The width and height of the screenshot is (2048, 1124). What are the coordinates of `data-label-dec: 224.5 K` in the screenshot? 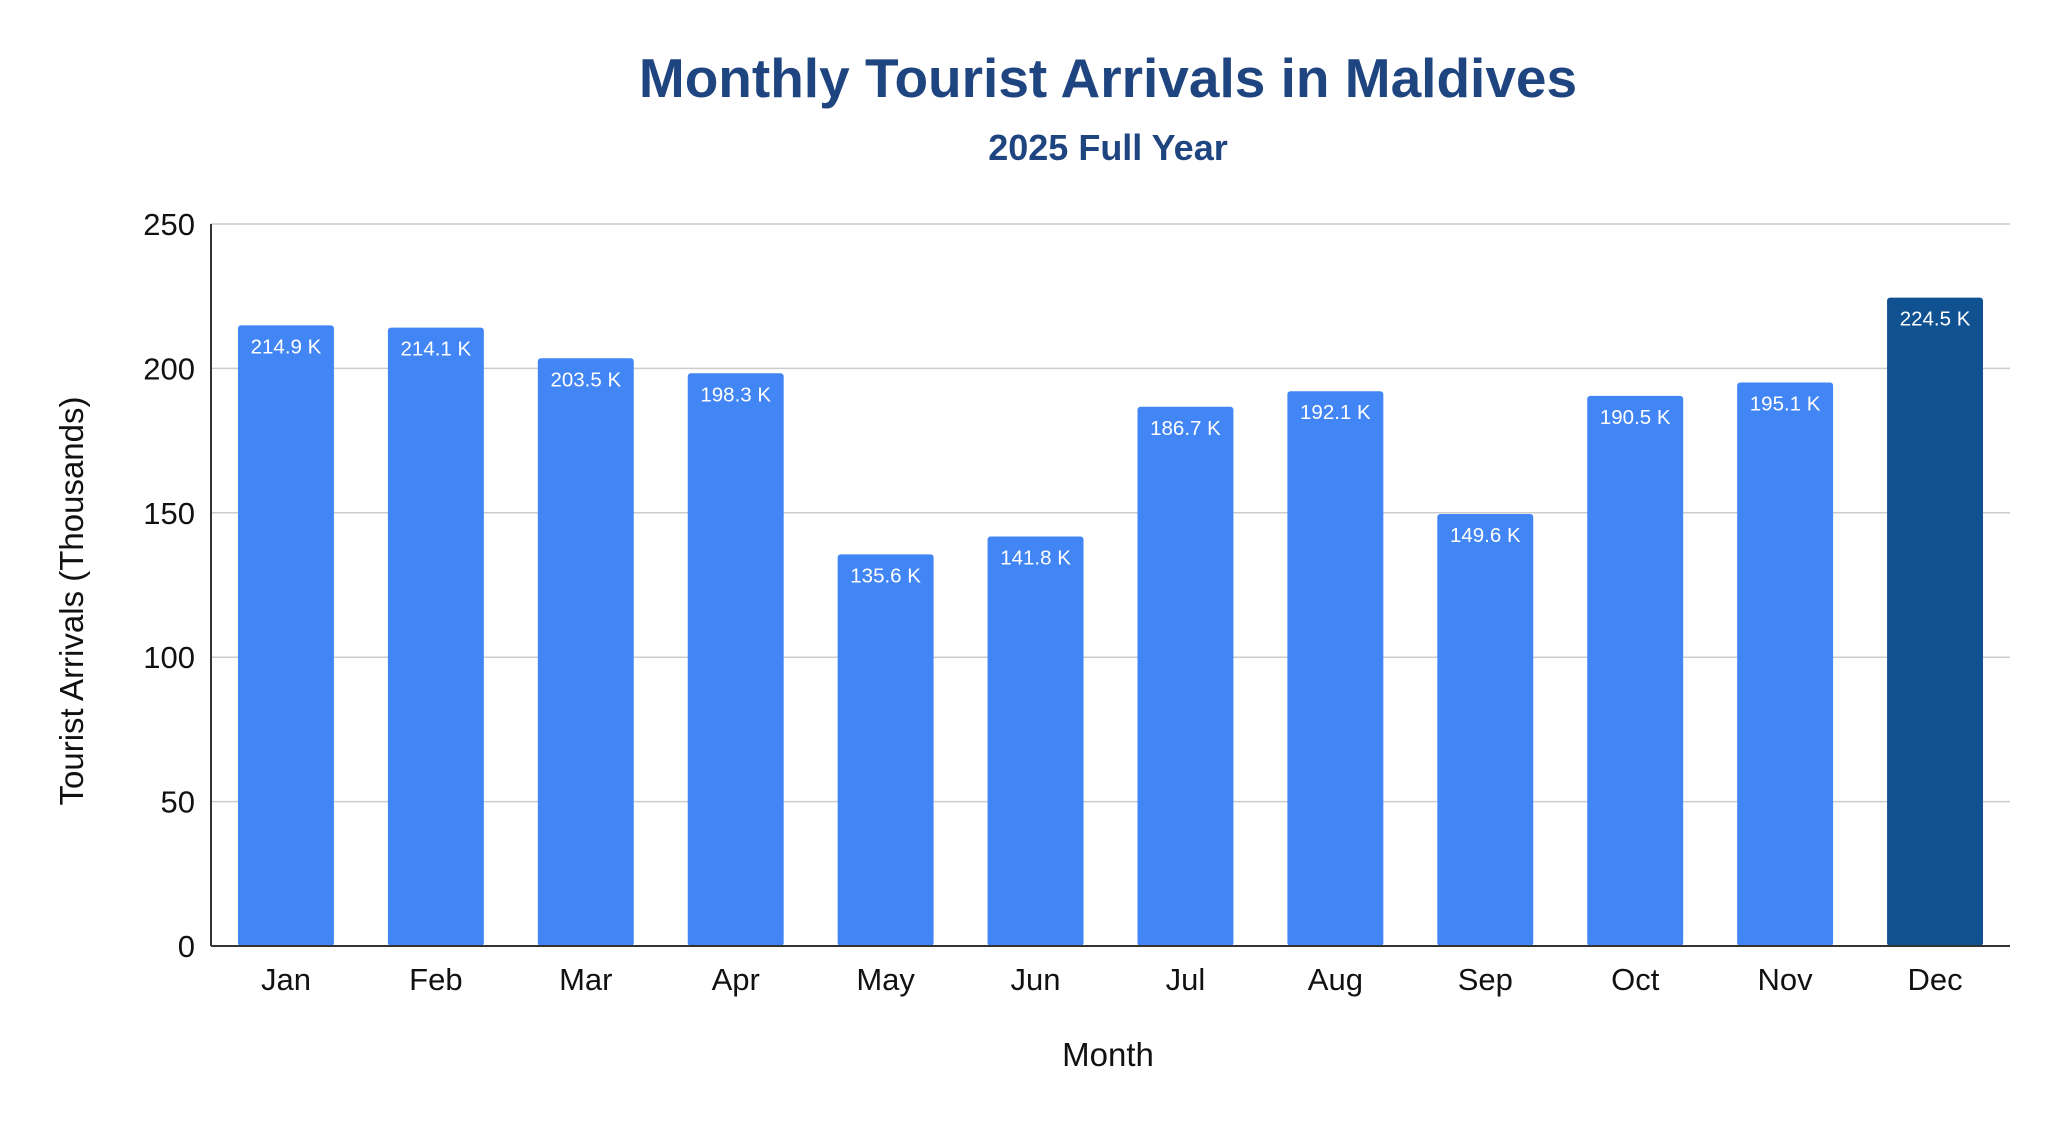 It's located at (1935, 319).